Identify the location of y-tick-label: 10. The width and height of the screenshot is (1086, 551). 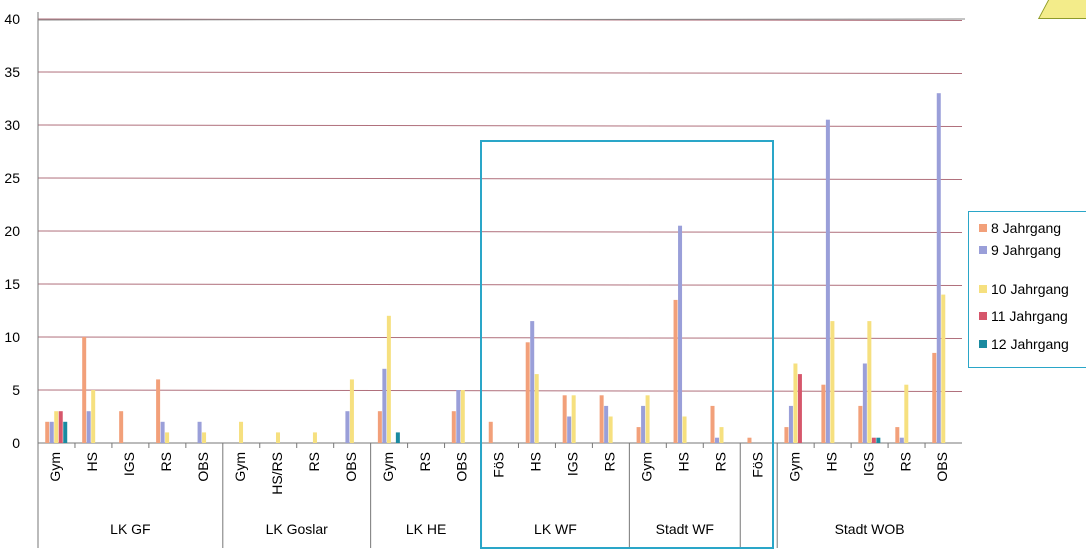
(12, 337).